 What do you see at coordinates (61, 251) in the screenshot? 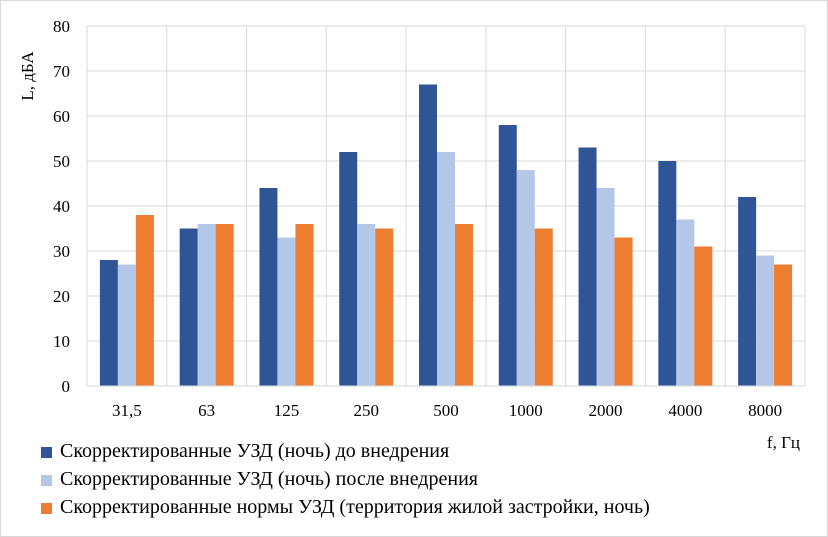
I see `y-tick-label: 30` at bounding box center [61, 251].